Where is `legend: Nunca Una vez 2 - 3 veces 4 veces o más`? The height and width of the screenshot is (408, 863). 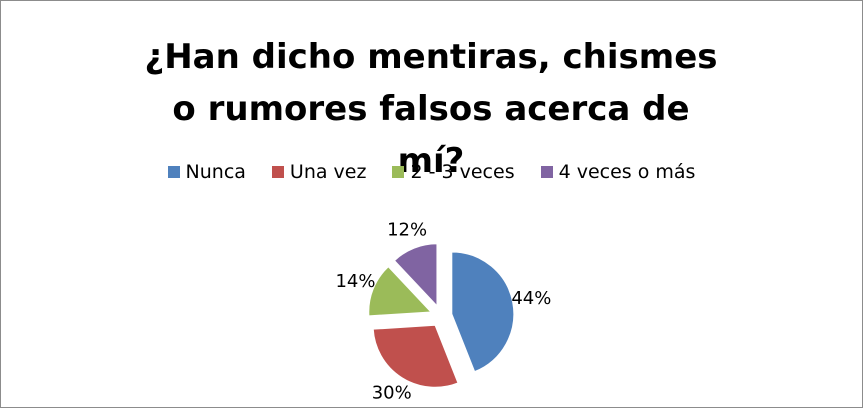
legend: Nunca Una vez 2 - 3 veces 4 veces o más is located at coordinates (431, 172).